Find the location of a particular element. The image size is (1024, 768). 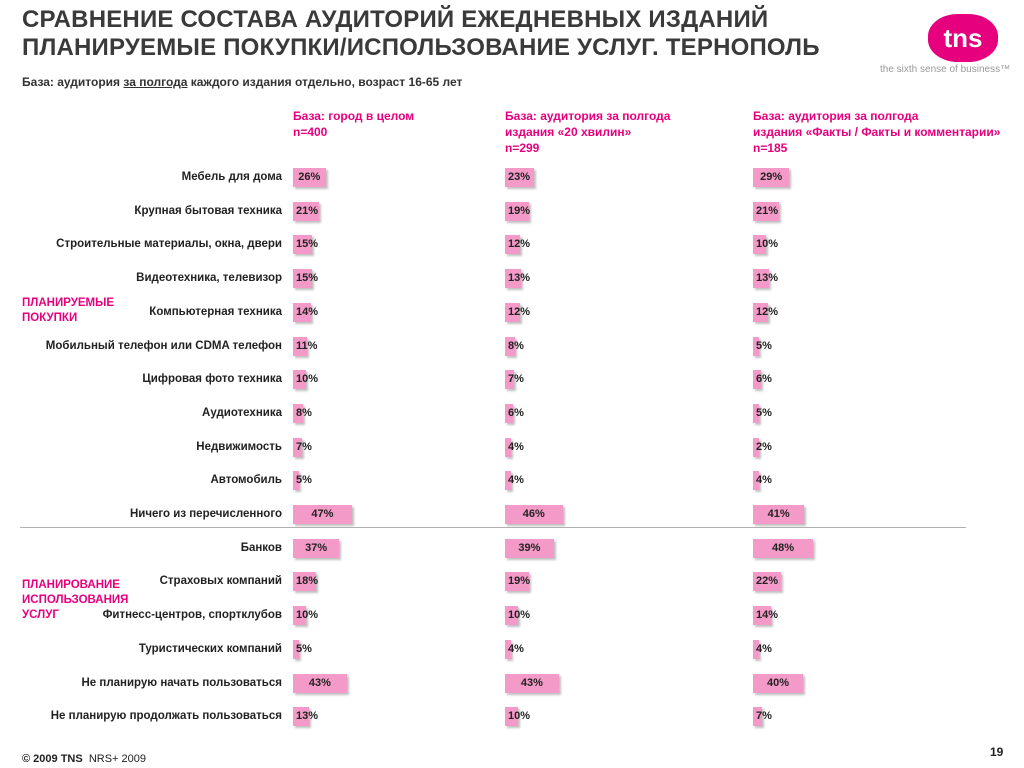

section-divider is located at coordinates (493, 527).